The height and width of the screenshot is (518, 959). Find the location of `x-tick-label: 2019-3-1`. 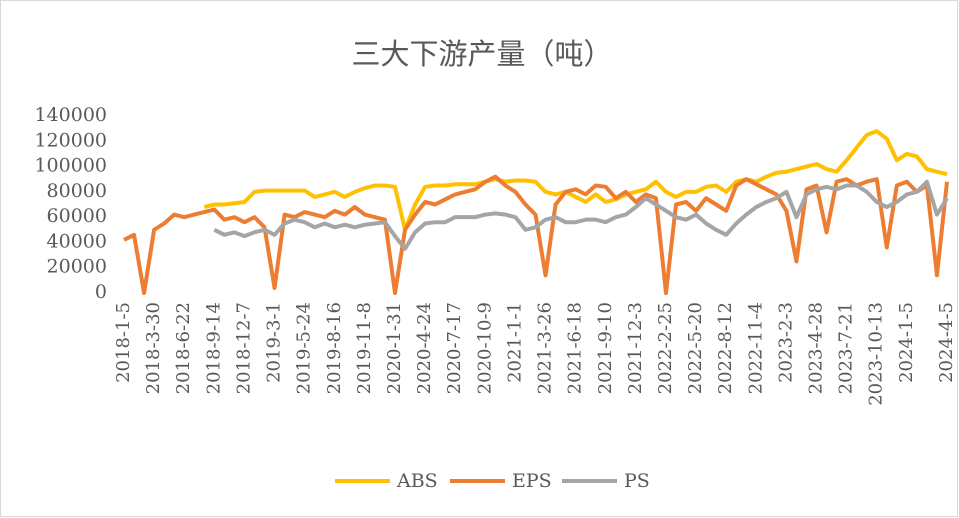

x-tick-label: 2019-3-1 is located at coordinates (274, 342).